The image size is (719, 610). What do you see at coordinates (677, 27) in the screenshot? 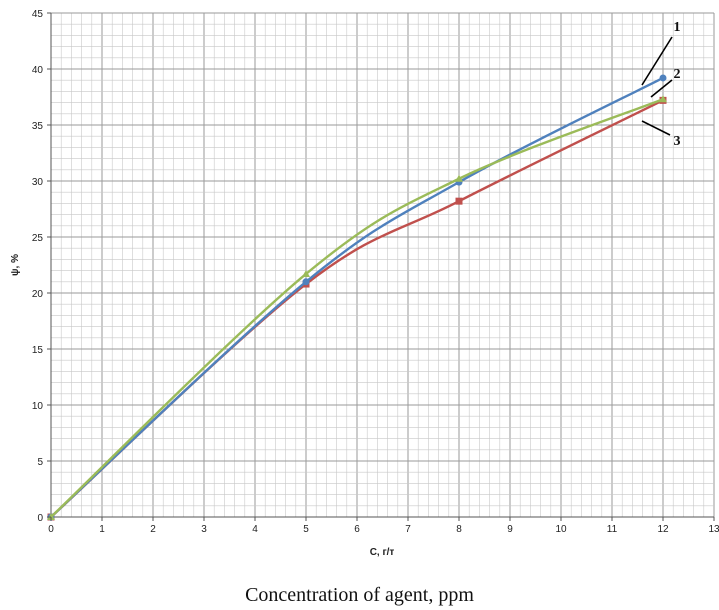
I see `callout-label-1: 1` at bounding box center [677, 27].